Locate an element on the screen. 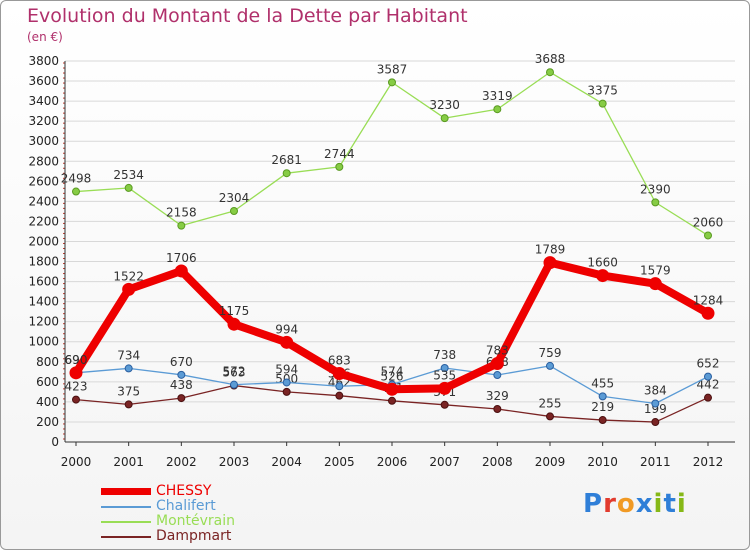 The image size is (750, 550). y-tick-label: 3400 is located at coordinates (43, 101).